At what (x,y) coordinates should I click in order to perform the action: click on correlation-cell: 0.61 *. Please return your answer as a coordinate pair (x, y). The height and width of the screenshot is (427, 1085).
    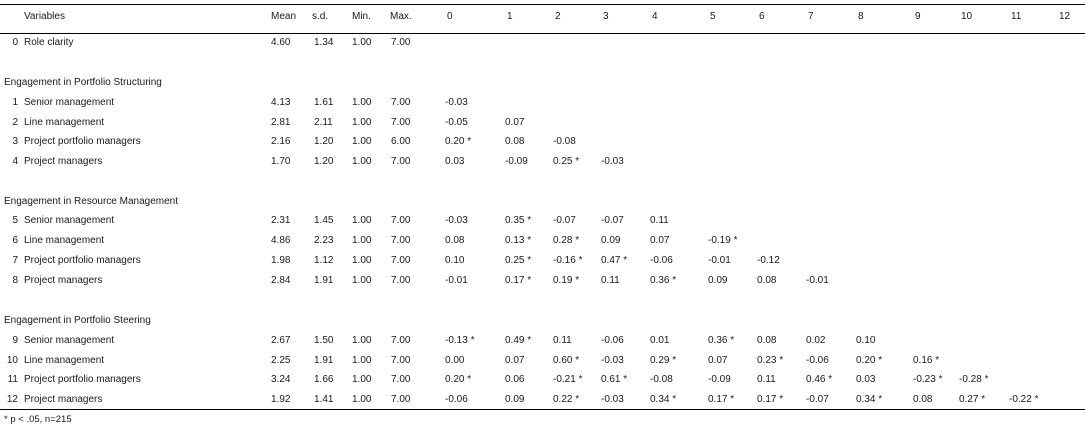
    Looking at the image, I should click on (614, 379).